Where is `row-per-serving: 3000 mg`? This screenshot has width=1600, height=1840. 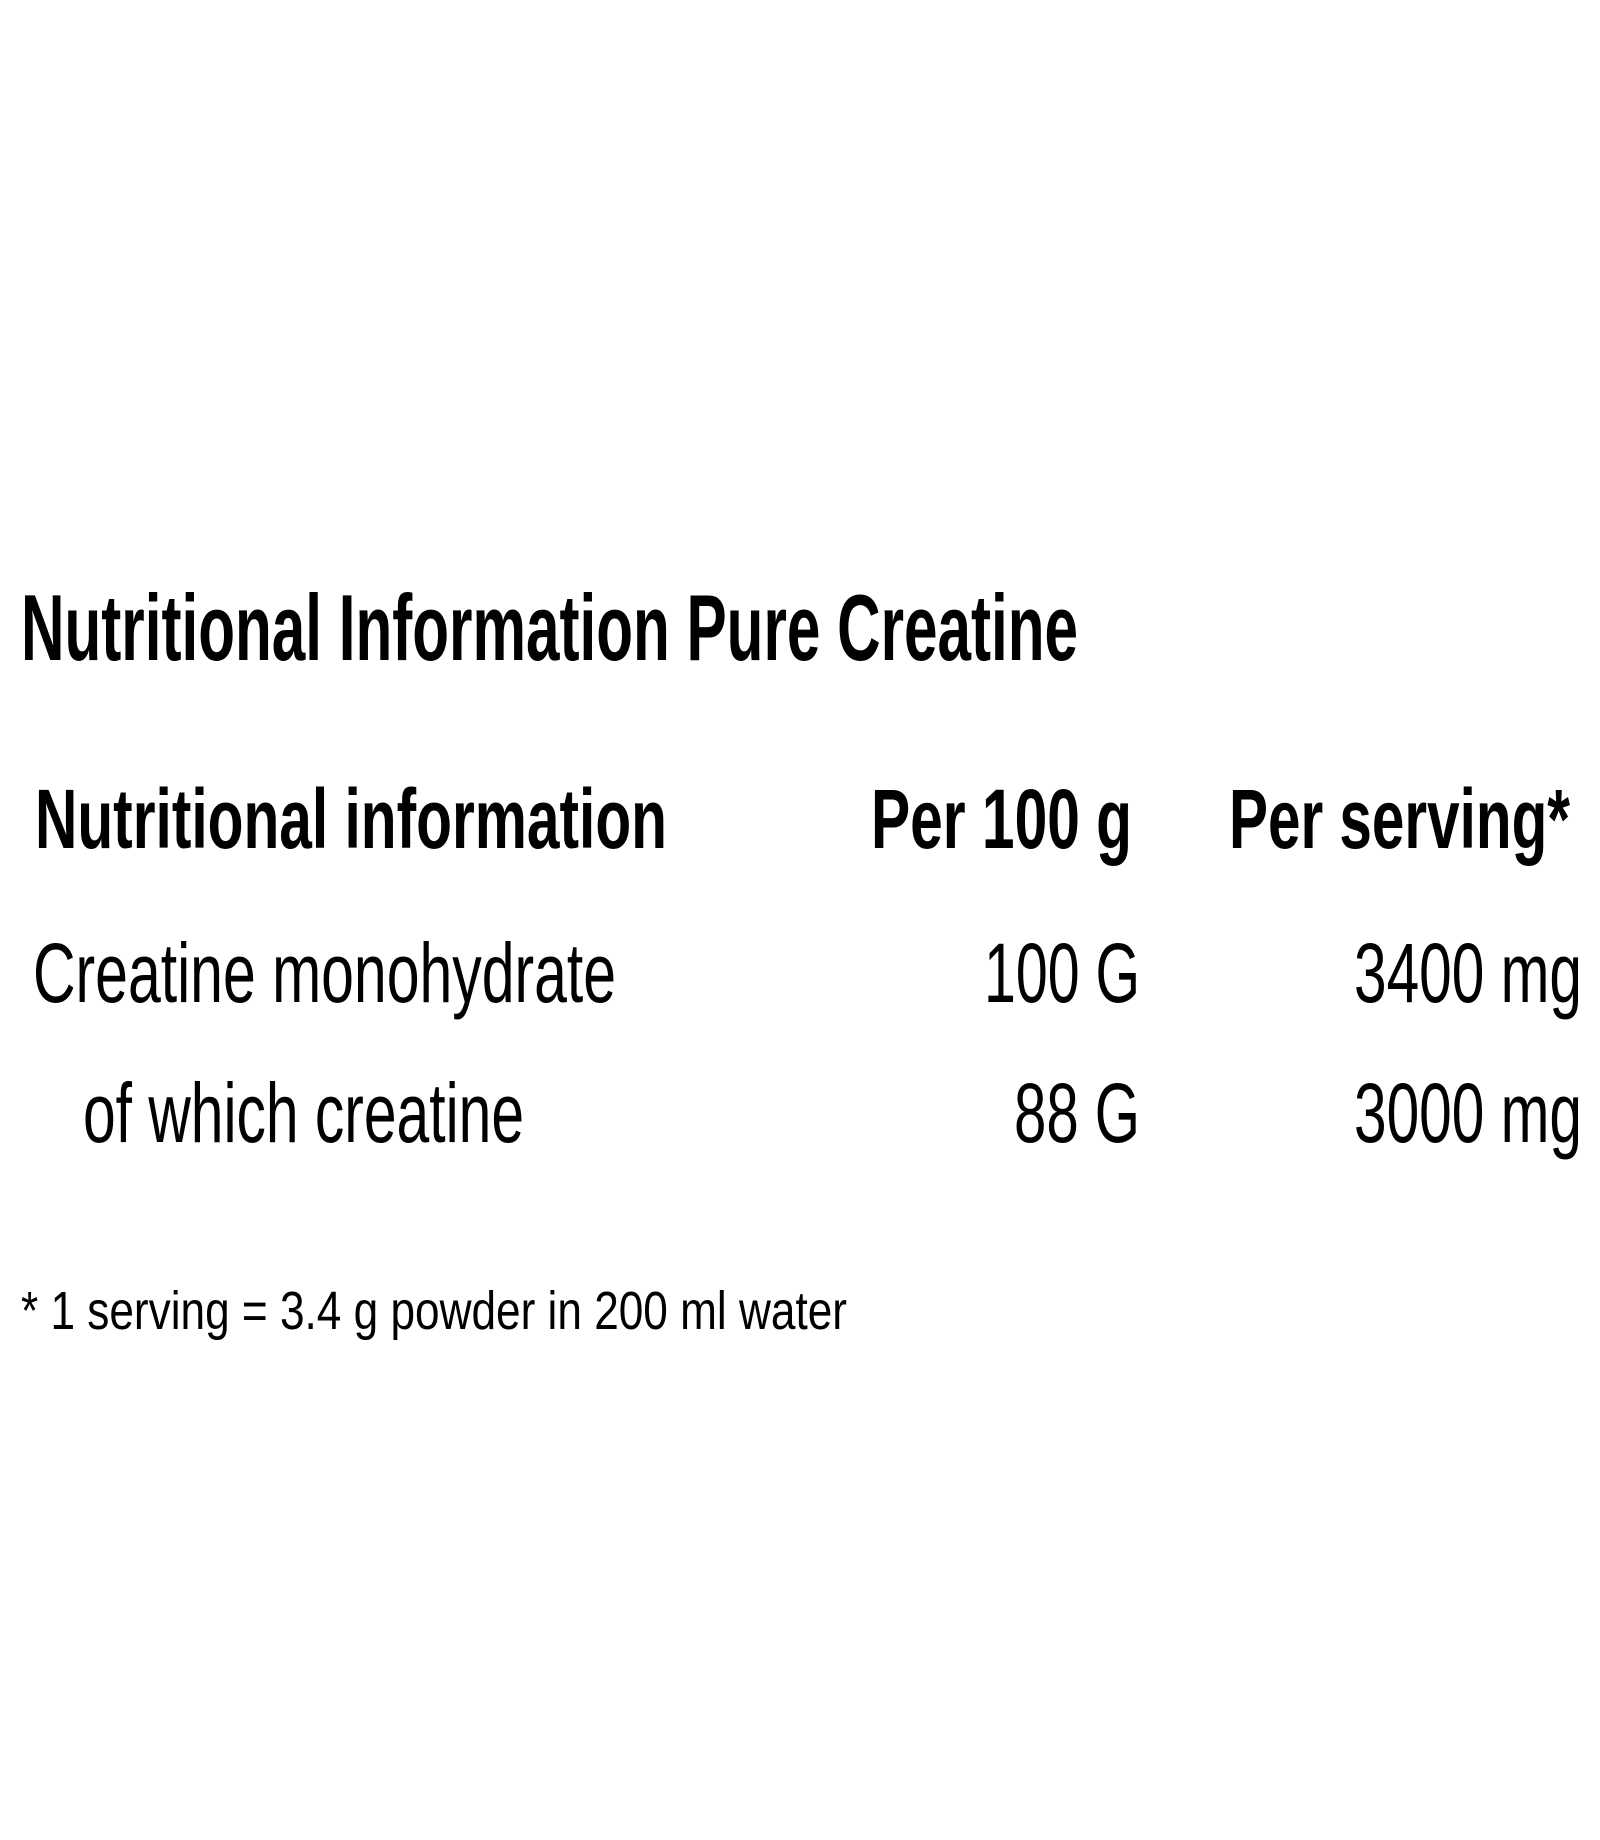 row-per-serving: 3000 mg is located at coordinates (1468, 1113).